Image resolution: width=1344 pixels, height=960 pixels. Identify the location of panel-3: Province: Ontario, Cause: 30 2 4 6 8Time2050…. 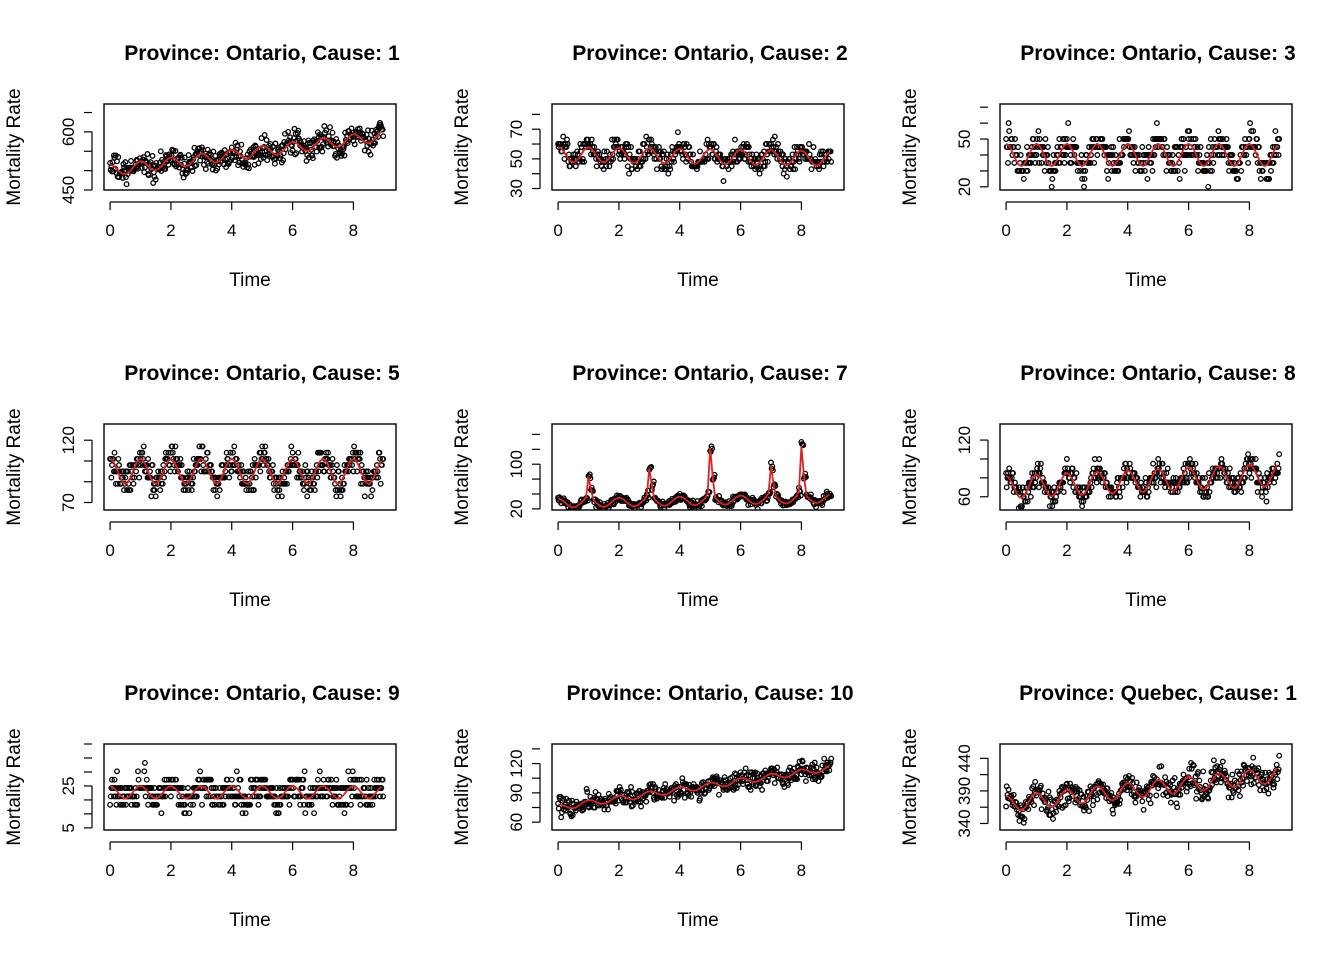
(1098, 166).